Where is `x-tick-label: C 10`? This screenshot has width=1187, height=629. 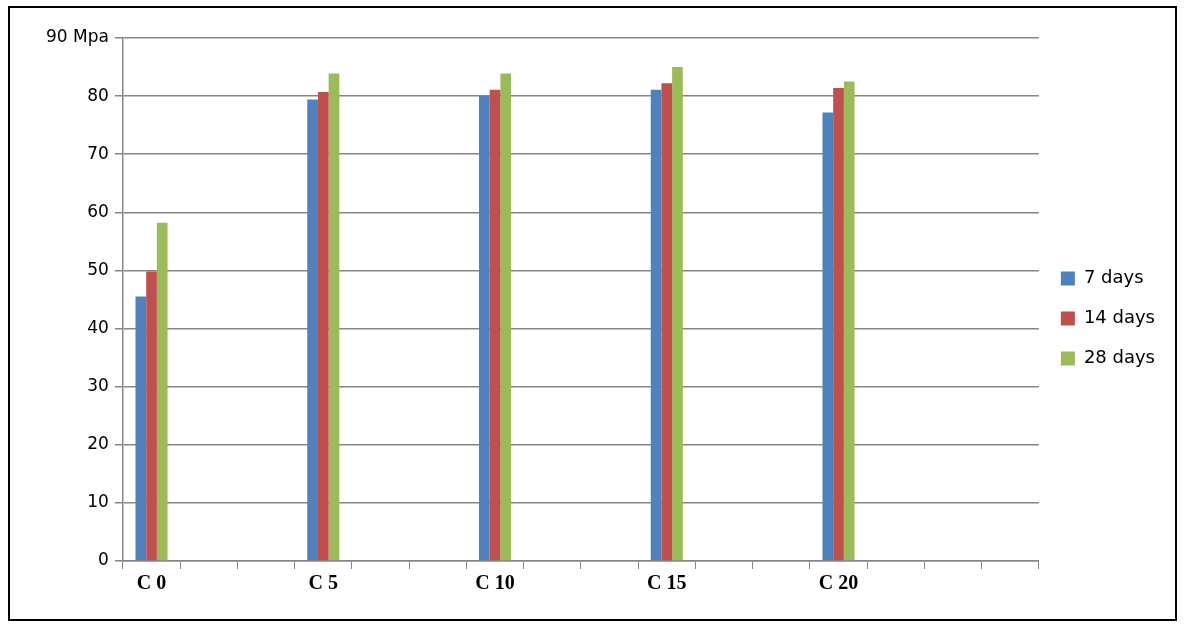
x-tick-label: C 10 is located at coordinates (495, 582).